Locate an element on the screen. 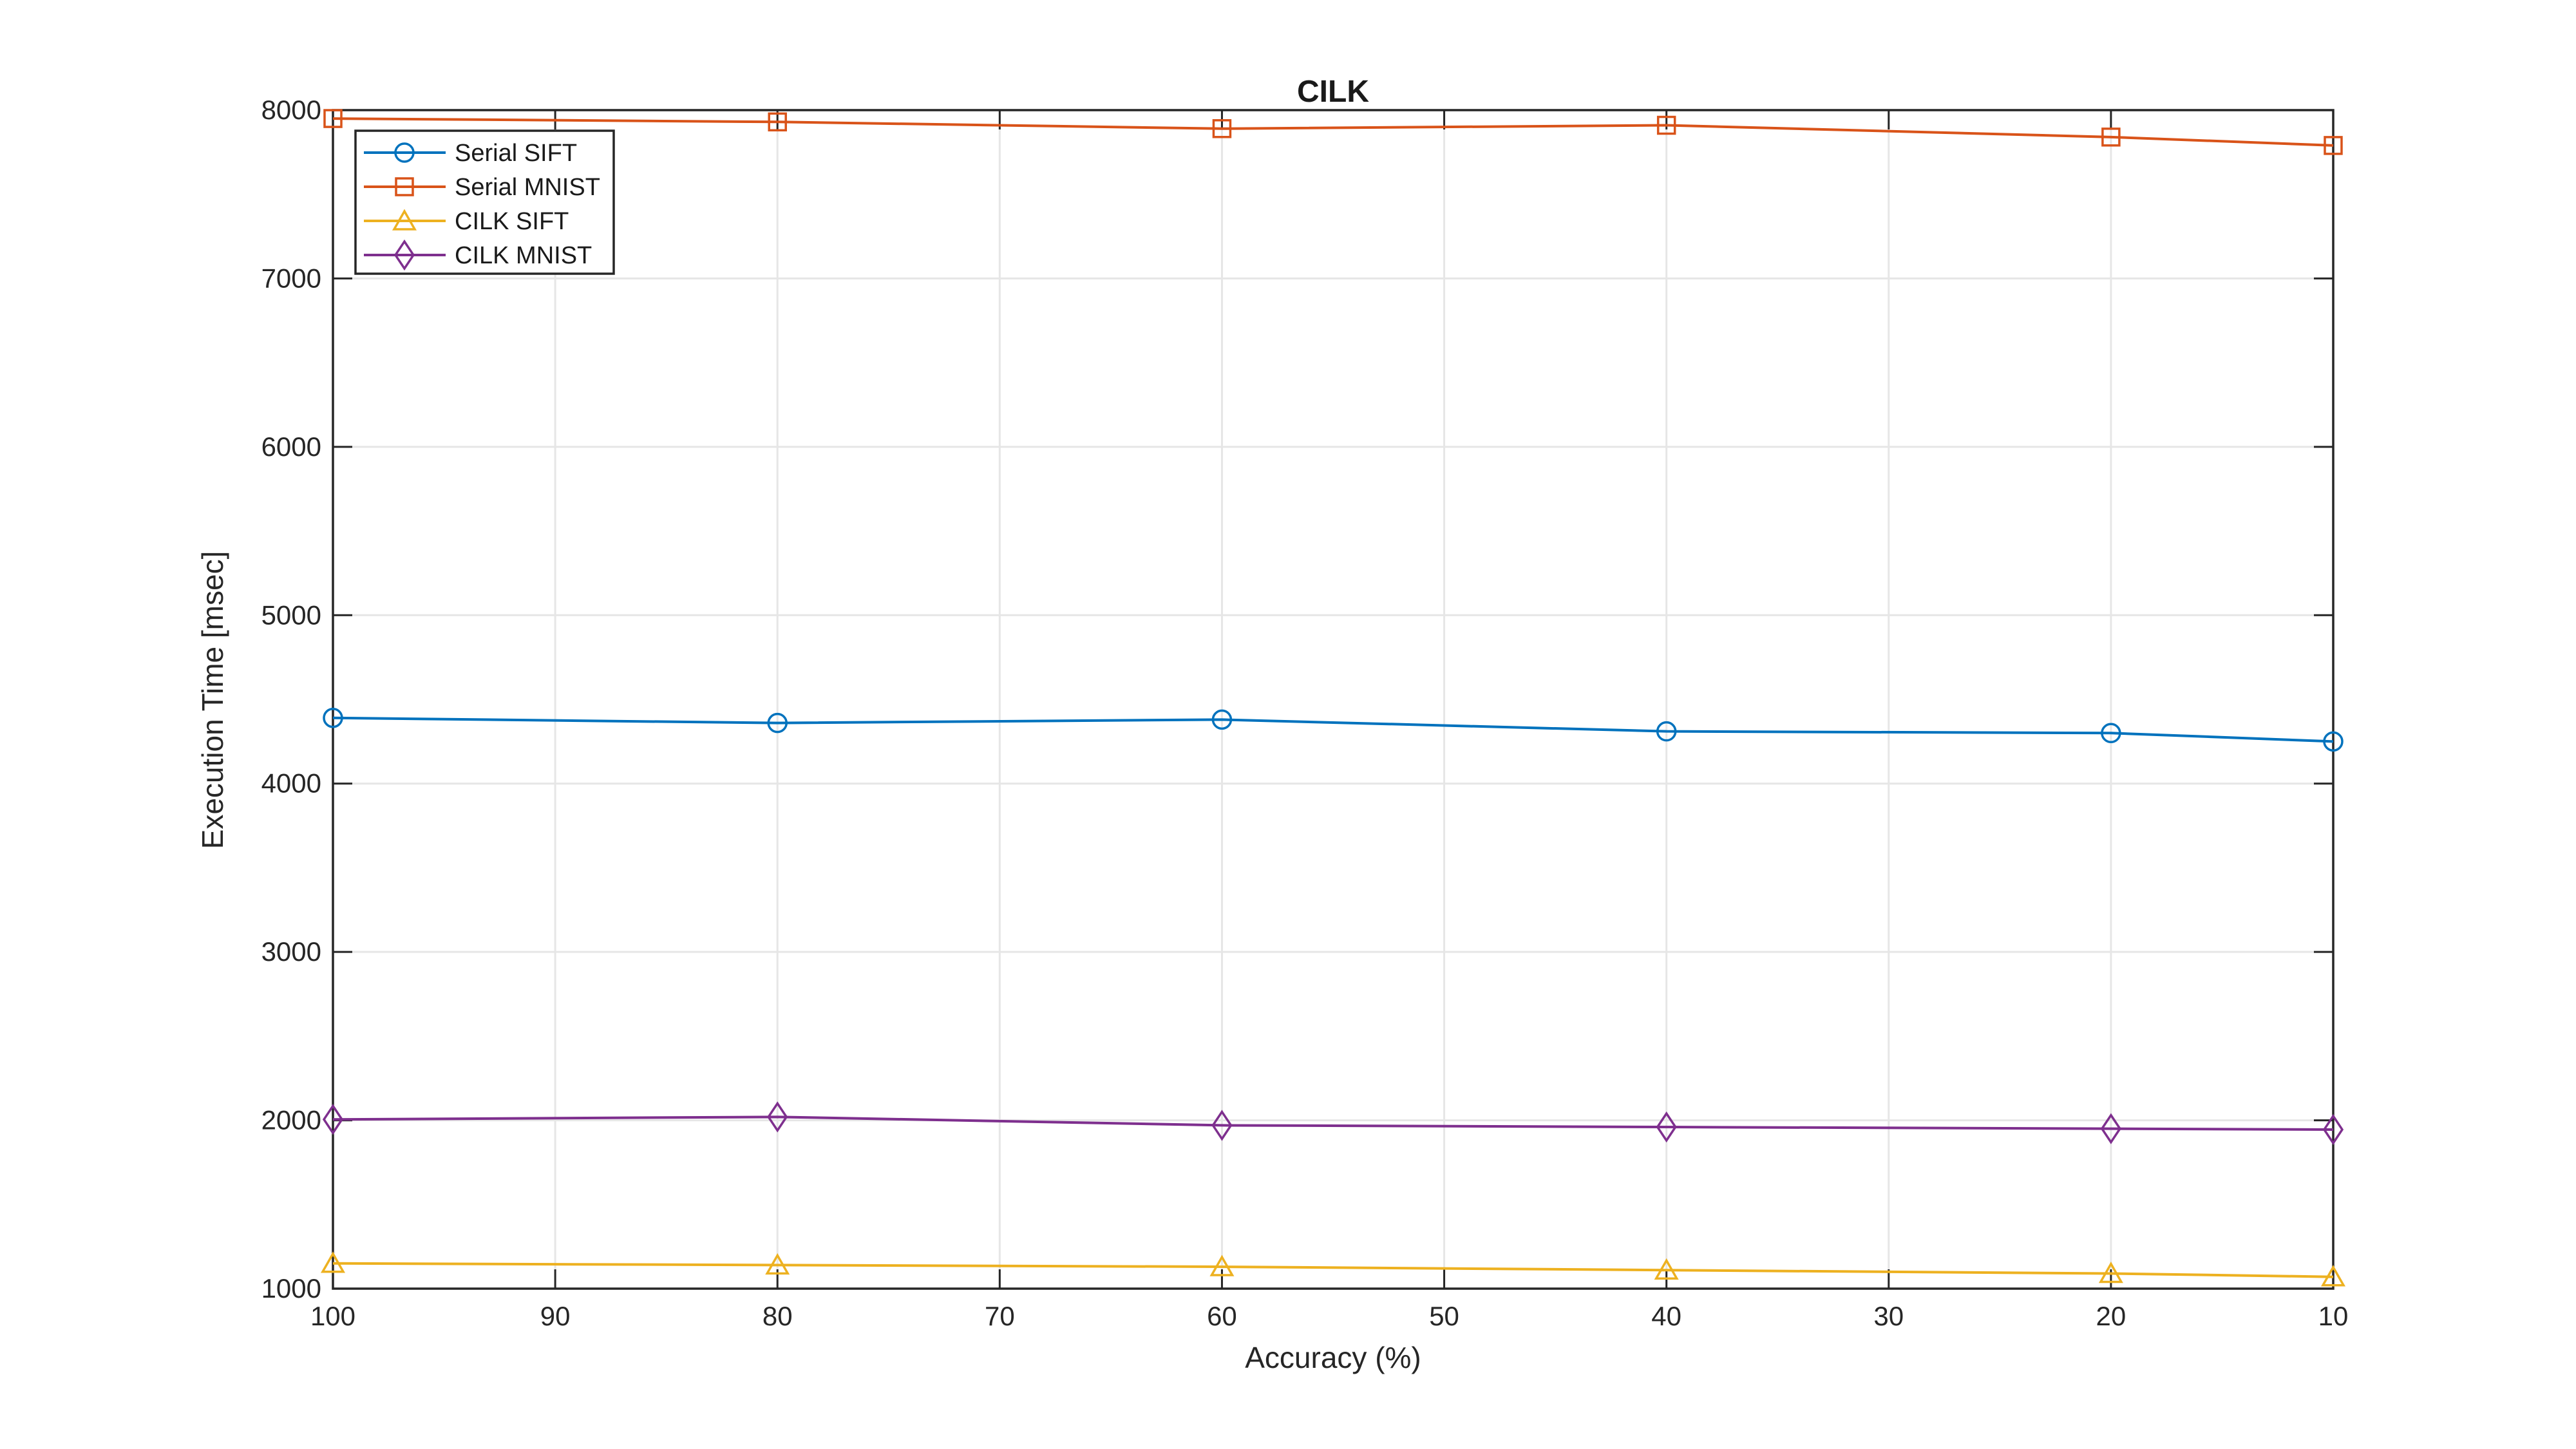 The width and height of the screenshot is (2576, 1449). x-tick-label-30: 30 is located at coordinates (1888, 1316).